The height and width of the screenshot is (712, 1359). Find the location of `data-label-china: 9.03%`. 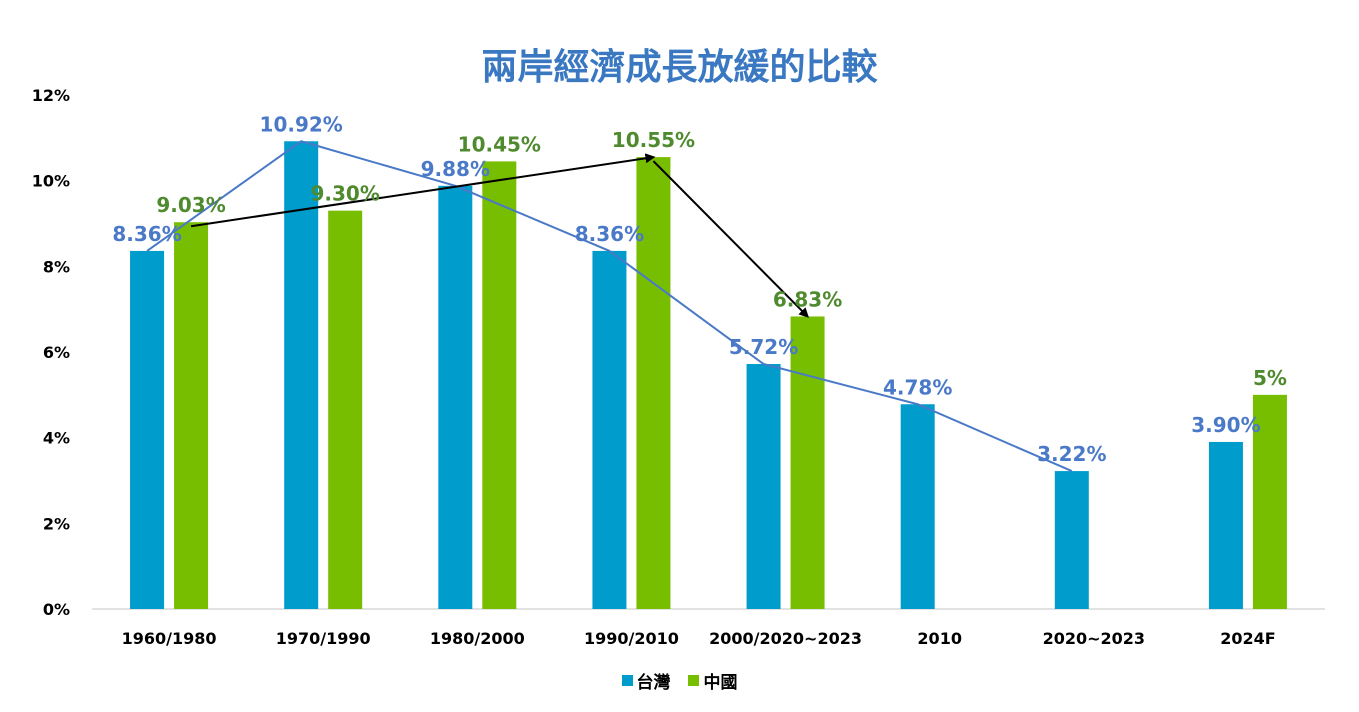

data-label-china: 9.03% is located at coordinates (190, 205).